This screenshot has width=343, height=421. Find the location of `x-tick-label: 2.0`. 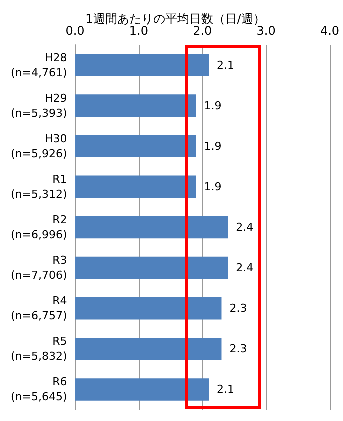

x-tick-label: 2.0 is located at coordinates (202, 31).